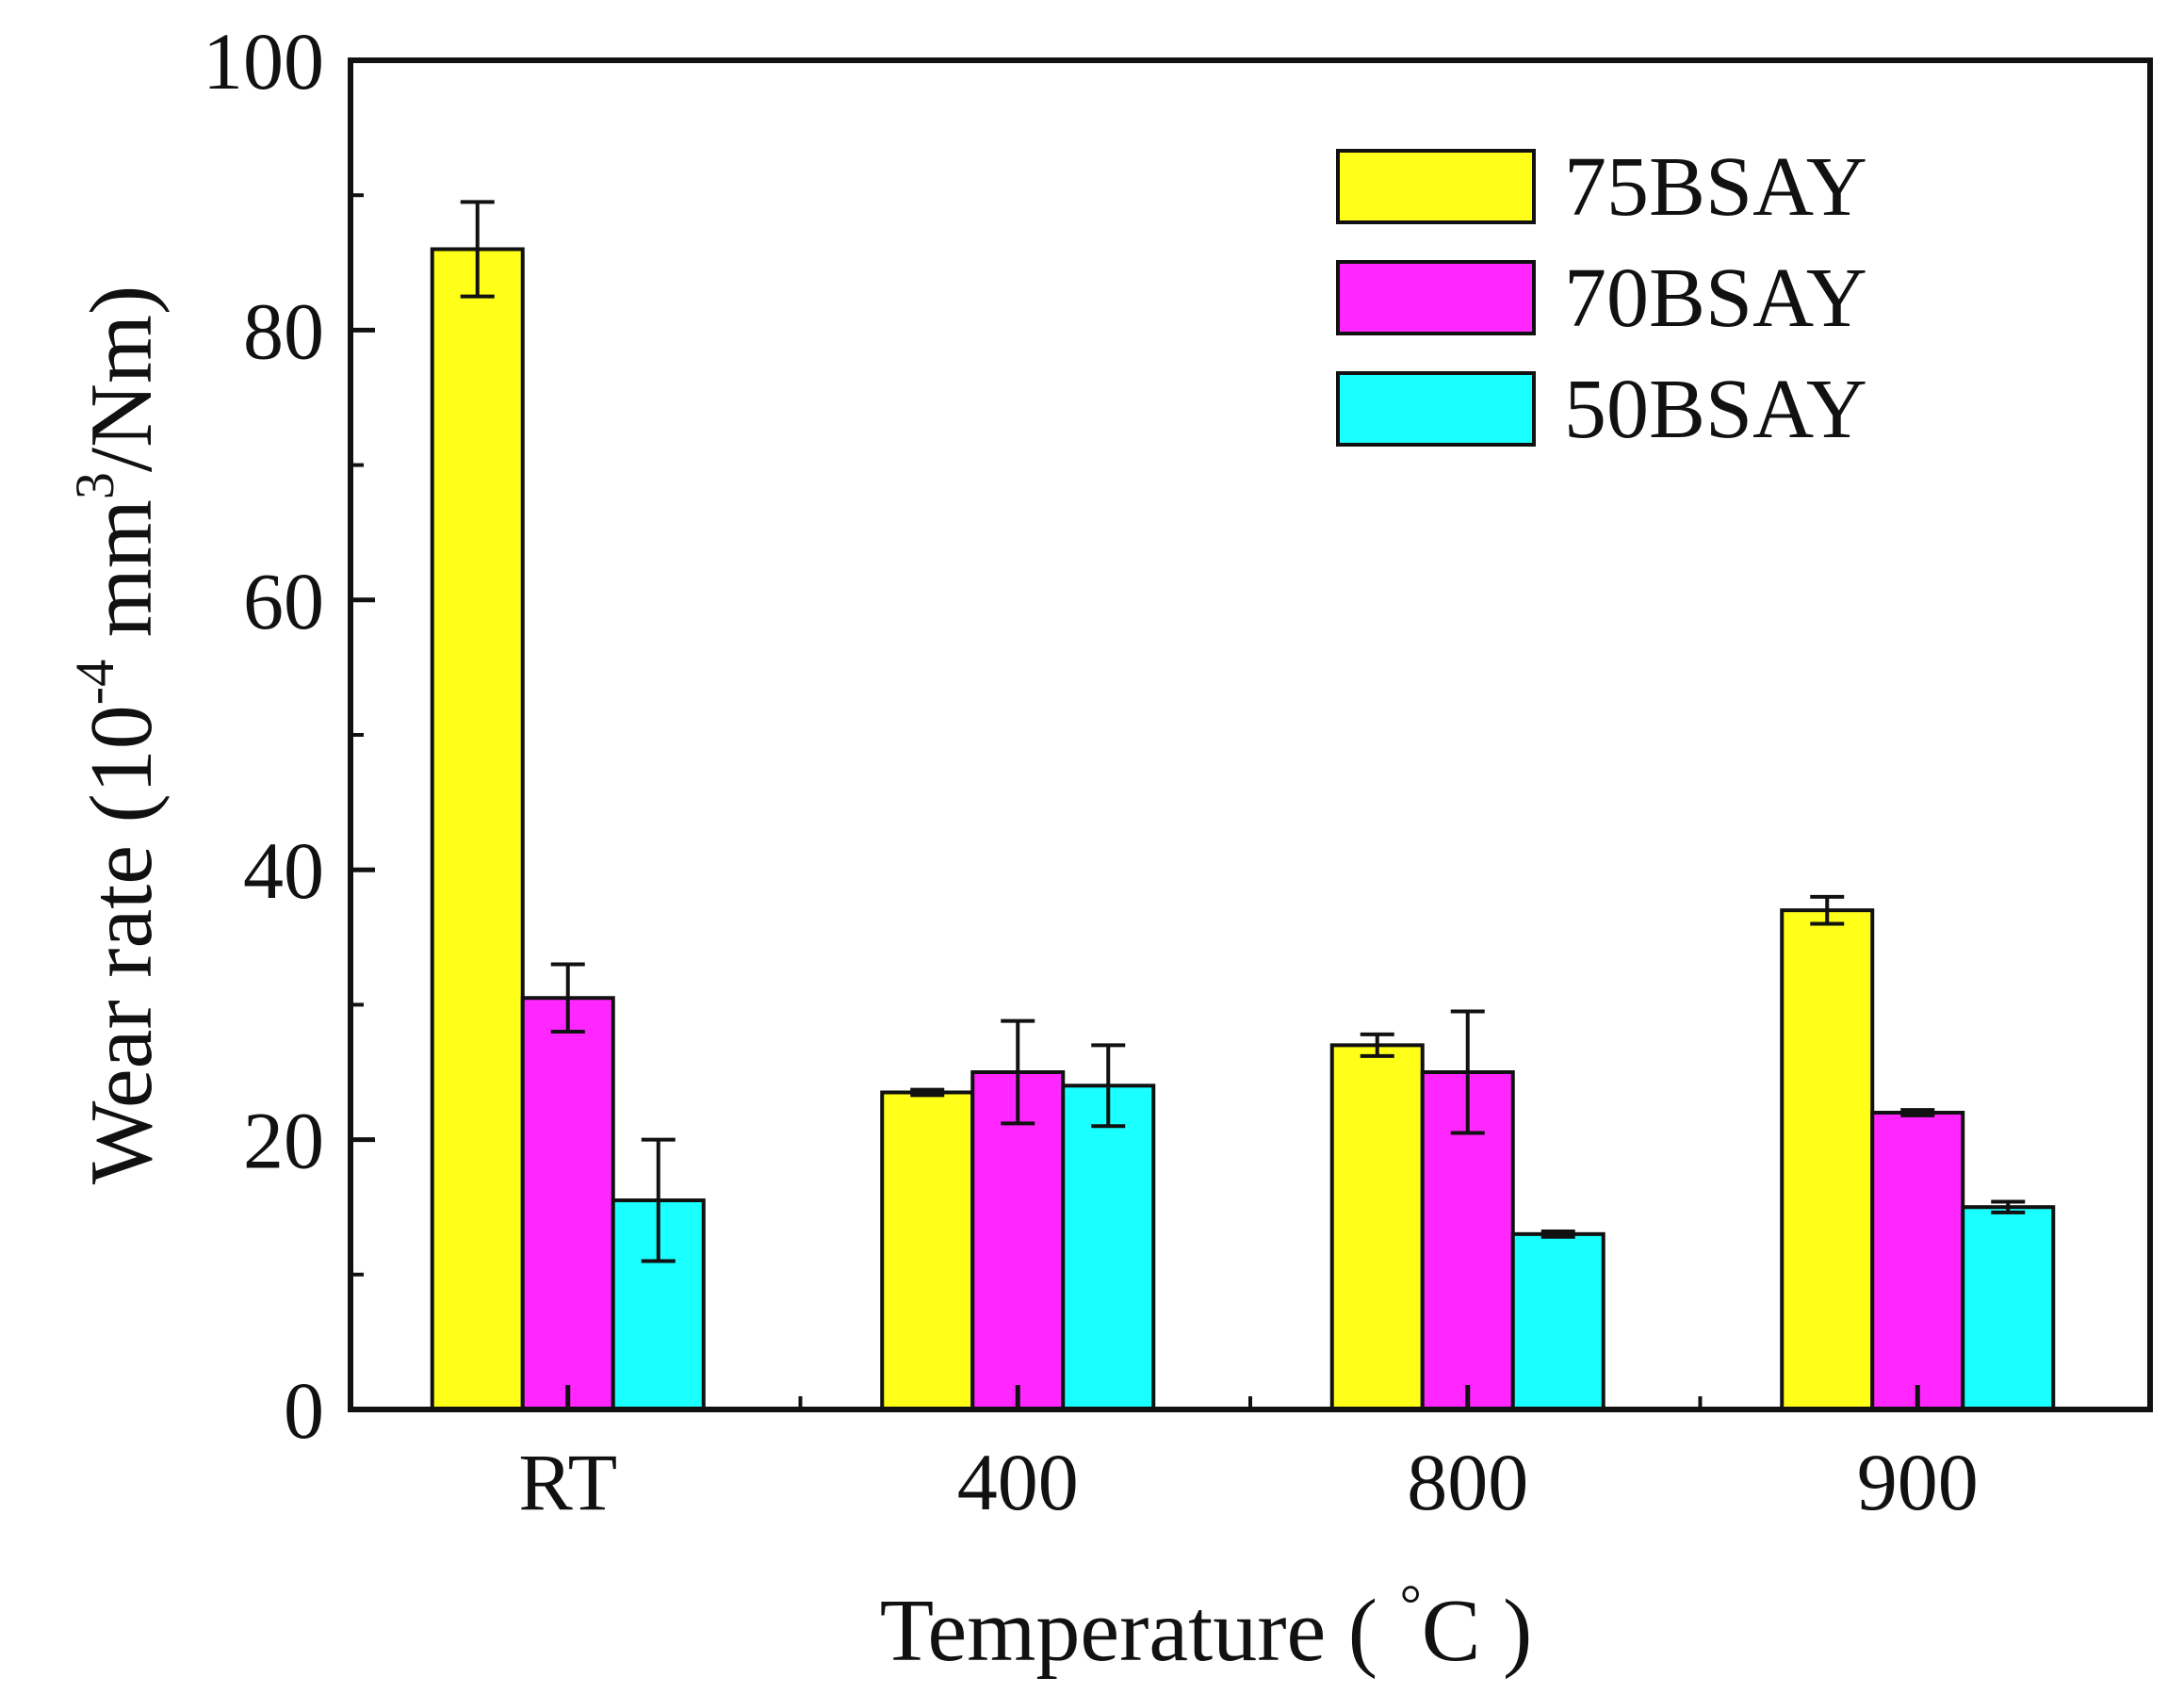  Describe the element at coordinates (658, 1200) in the screenshot. I see `error-bar-50bsay-rt` at that location.